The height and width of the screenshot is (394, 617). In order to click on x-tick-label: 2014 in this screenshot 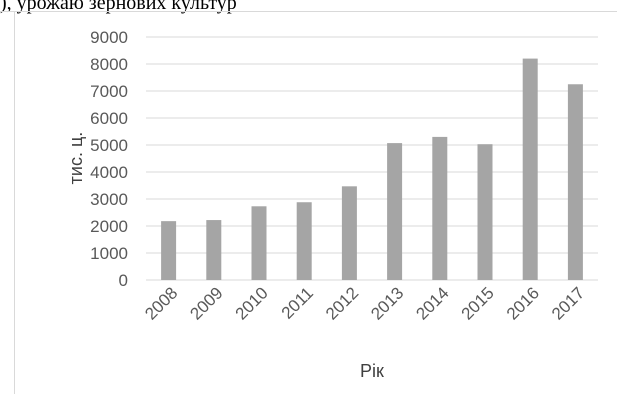, I will do `click(432, 303)`.